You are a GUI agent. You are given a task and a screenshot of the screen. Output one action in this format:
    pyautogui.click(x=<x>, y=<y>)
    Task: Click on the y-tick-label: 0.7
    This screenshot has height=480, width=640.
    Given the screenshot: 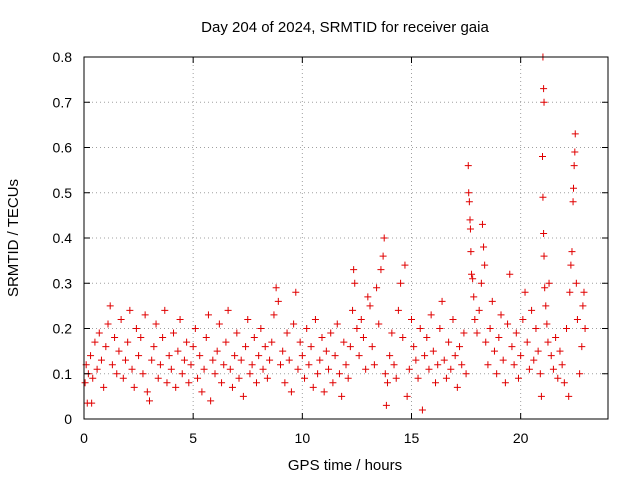 What is the action you would take?
    pyautogui.click(x=63, y=102)
    